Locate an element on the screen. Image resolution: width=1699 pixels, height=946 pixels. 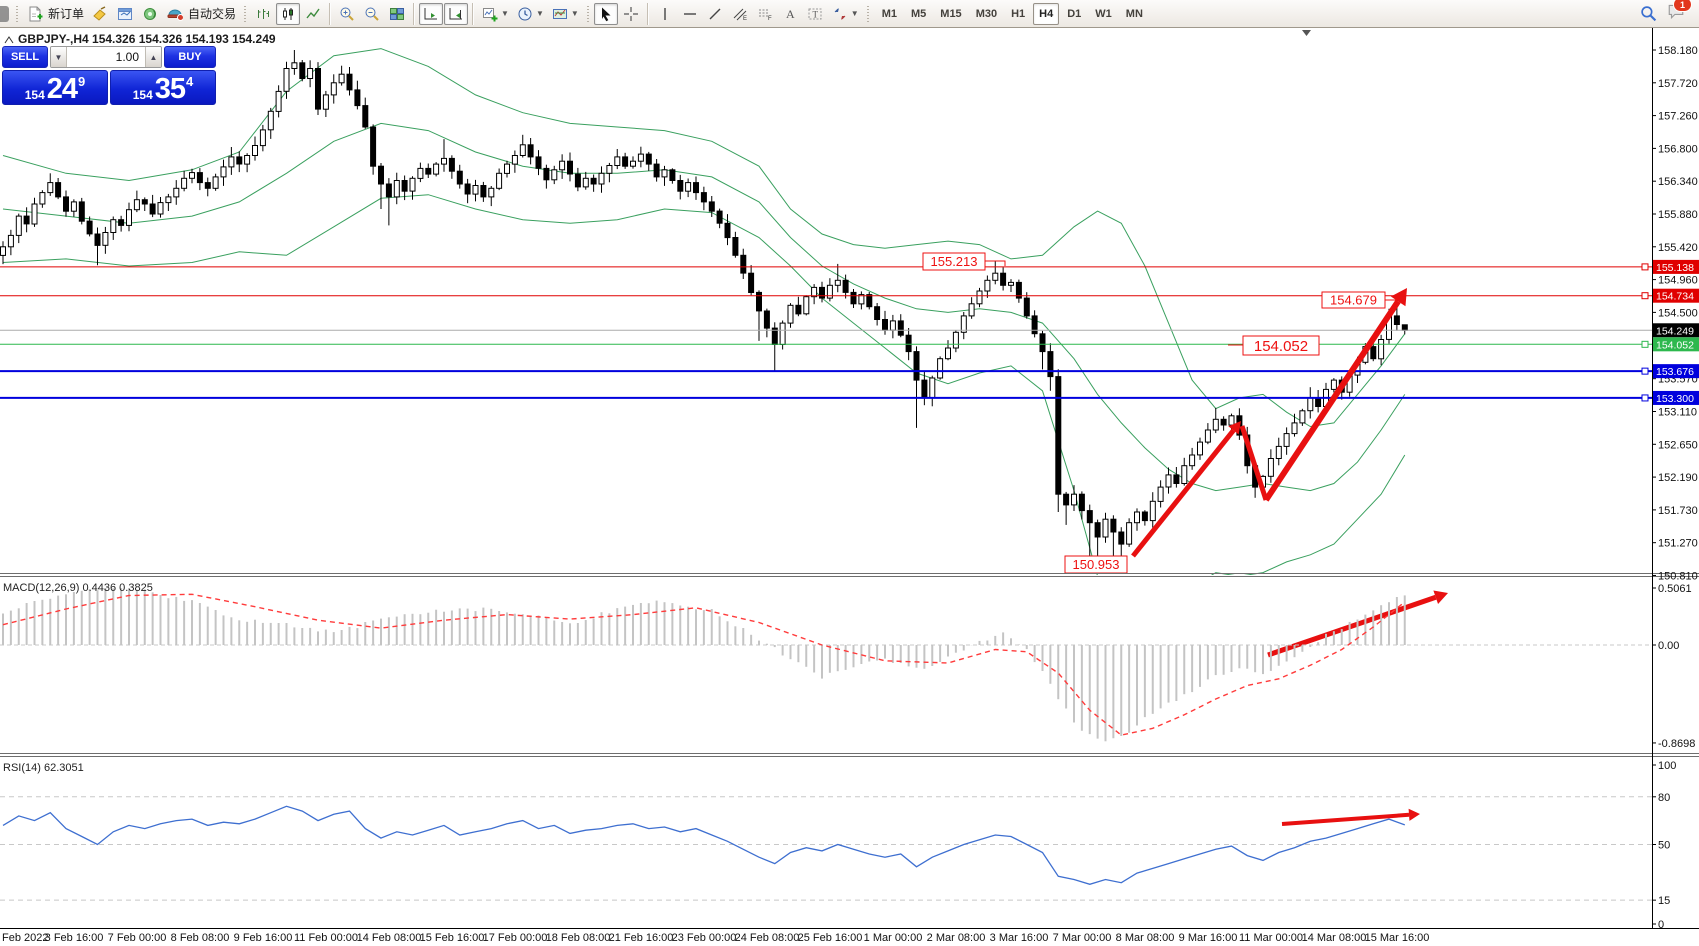
rsi-tick-label: 0 is located at coordinates (1661, 925).